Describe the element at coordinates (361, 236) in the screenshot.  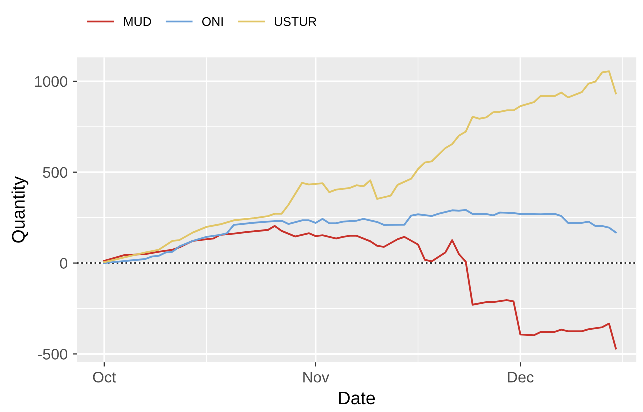
I see `line-series` at that location.